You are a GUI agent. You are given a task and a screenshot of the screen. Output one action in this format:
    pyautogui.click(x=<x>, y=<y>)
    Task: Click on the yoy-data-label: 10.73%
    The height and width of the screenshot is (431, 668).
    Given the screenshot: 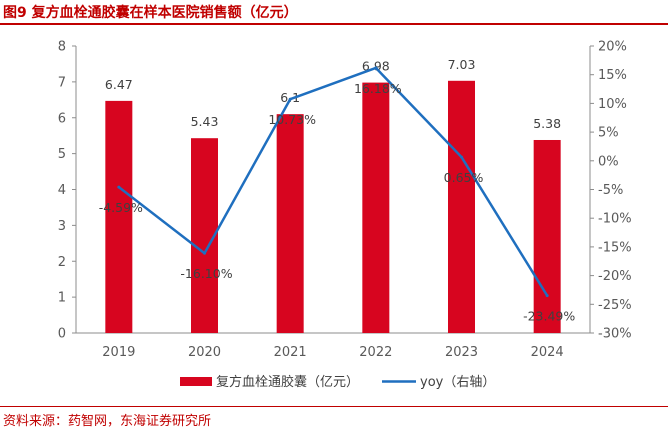 What is the action you would take?
    pyautogui.click(x=292, y=119)
    